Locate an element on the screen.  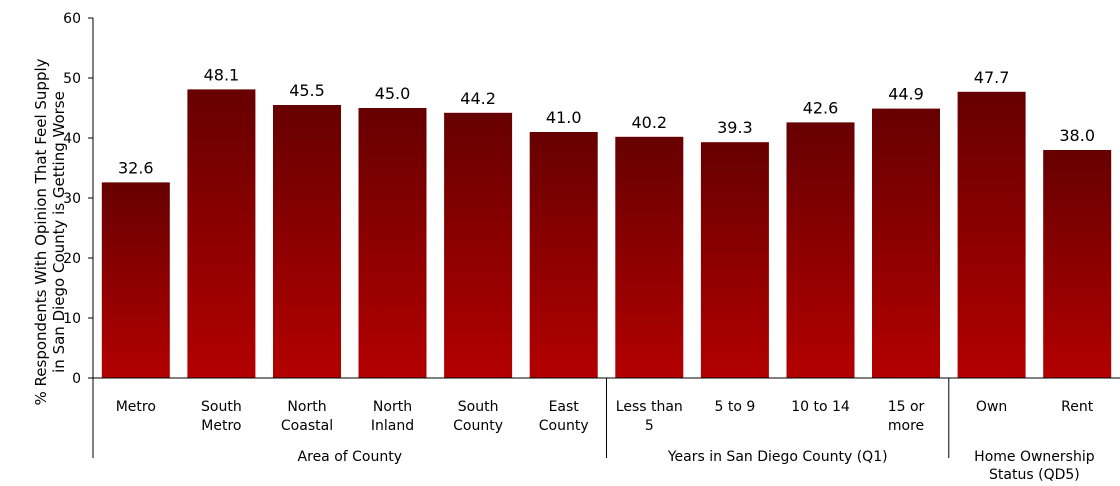
data-label: 38.0 is located at coordinates (1077, 135).